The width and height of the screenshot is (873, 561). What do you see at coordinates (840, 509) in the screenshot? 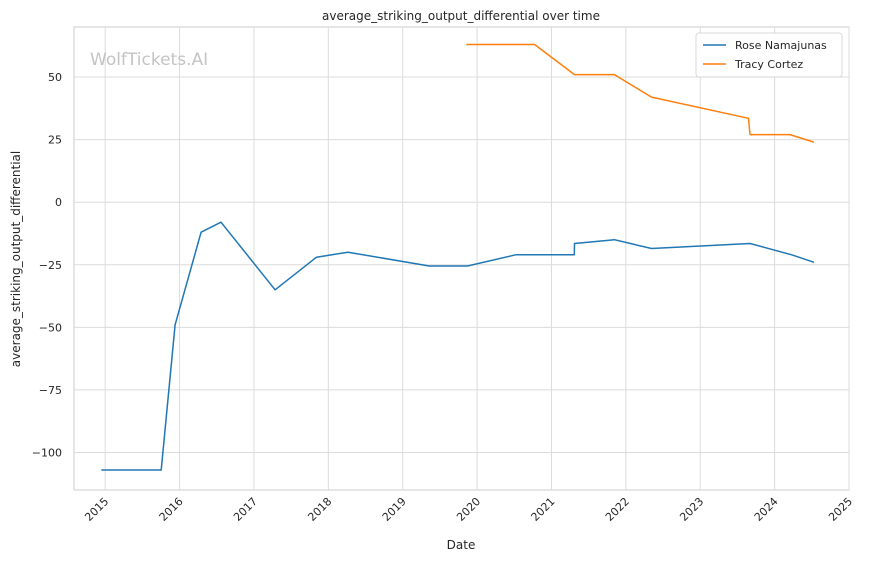
I see `x-tick-label: 2025` at bounding box center [840, 509].